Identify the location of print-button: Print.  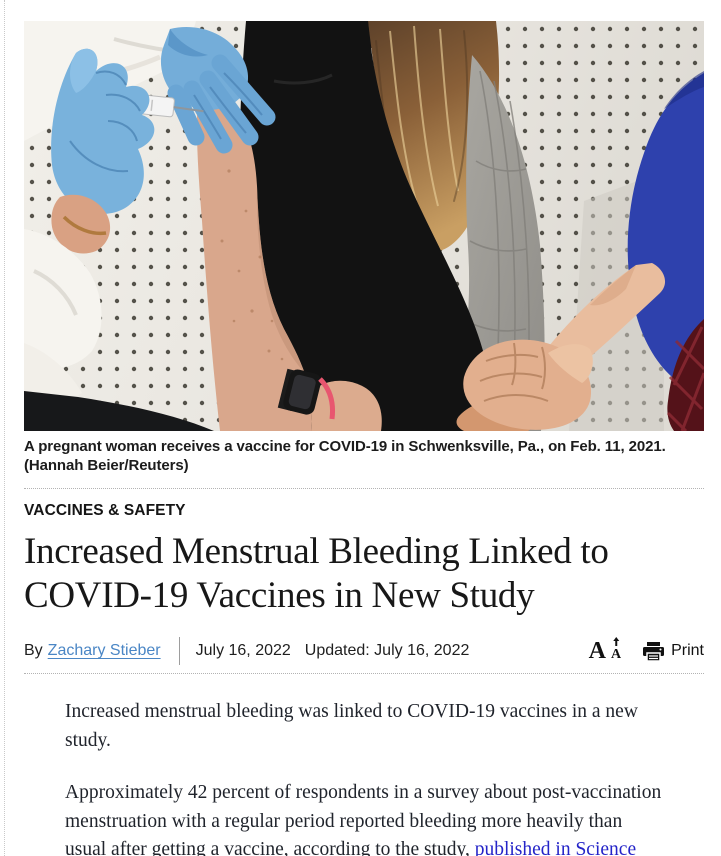
(673, 651).